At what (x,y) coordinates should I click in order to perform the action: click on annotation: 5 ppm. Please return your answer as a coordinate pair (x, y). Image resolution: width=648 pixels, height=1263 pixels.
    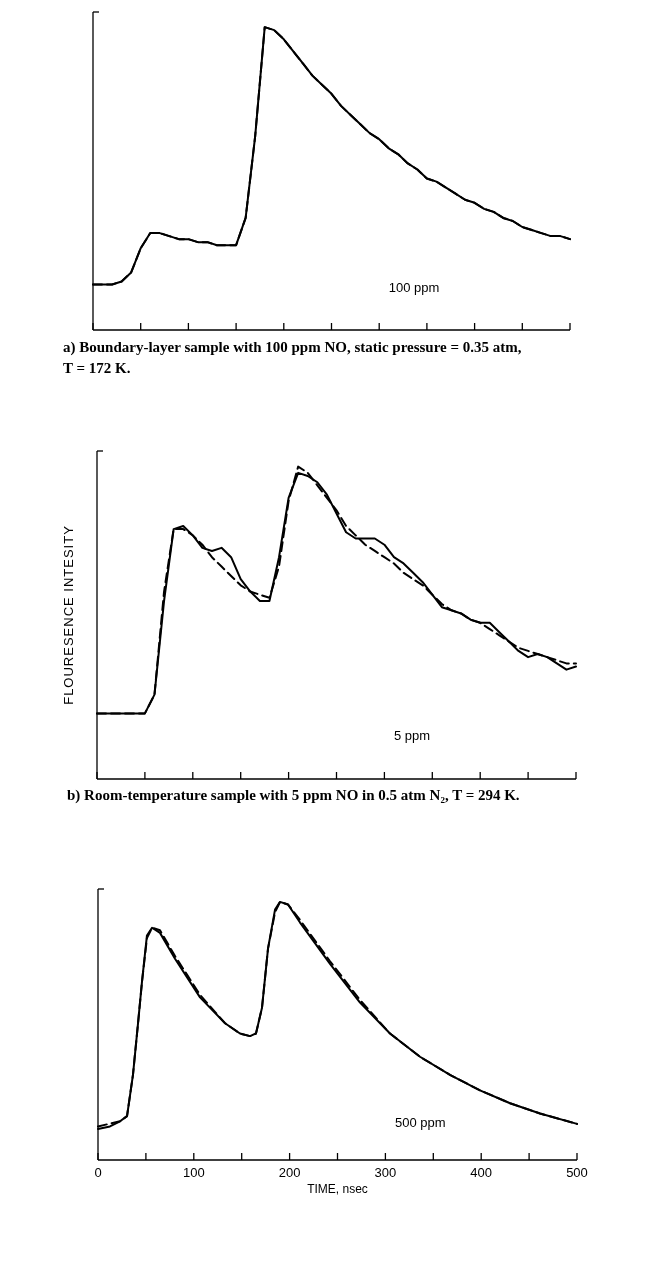
    Looking at the image, I should click on (412, 735).